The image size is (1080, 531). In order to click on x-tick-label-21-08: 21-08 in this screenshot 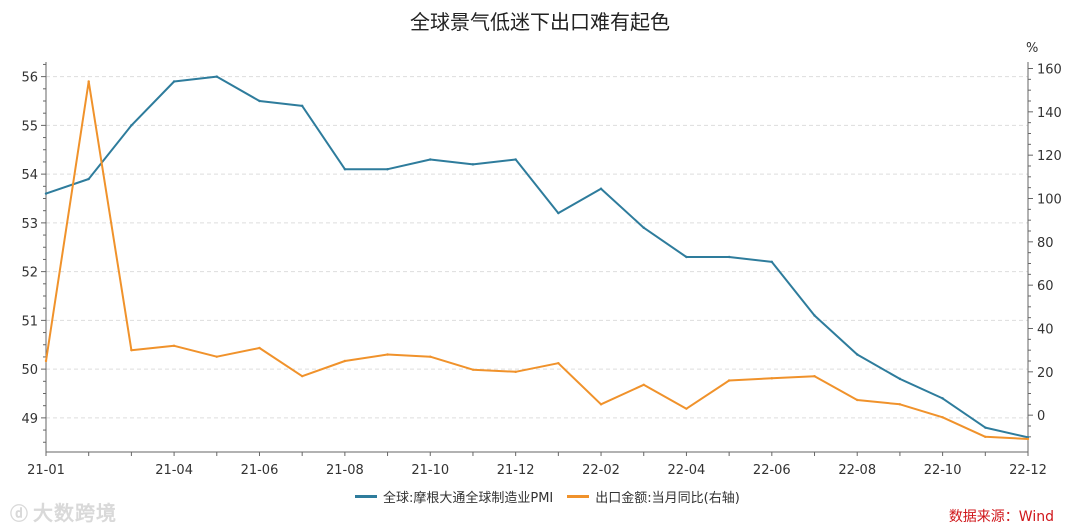, I will do `click(345, 470)`.